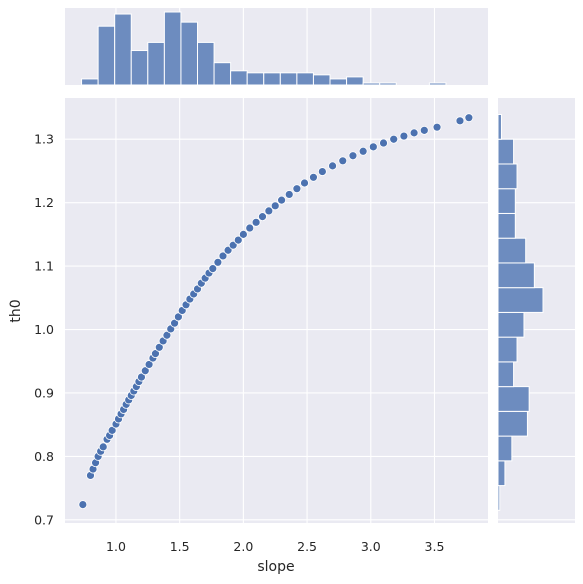 The image size is (583, 584). I want to click on y-tick-label: 1.2, so click(44, 202).